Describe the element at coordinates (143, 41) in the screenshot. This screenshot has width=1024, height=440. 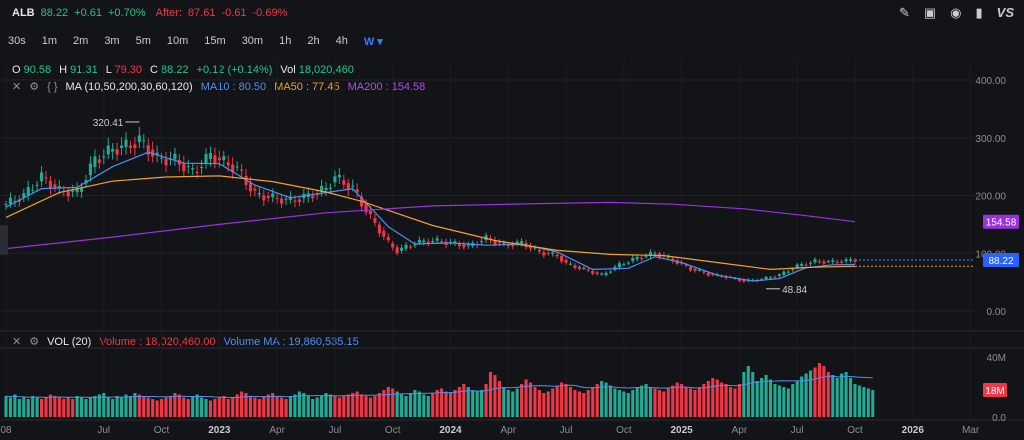
I see `timeframe-5m: 5m` at that location.